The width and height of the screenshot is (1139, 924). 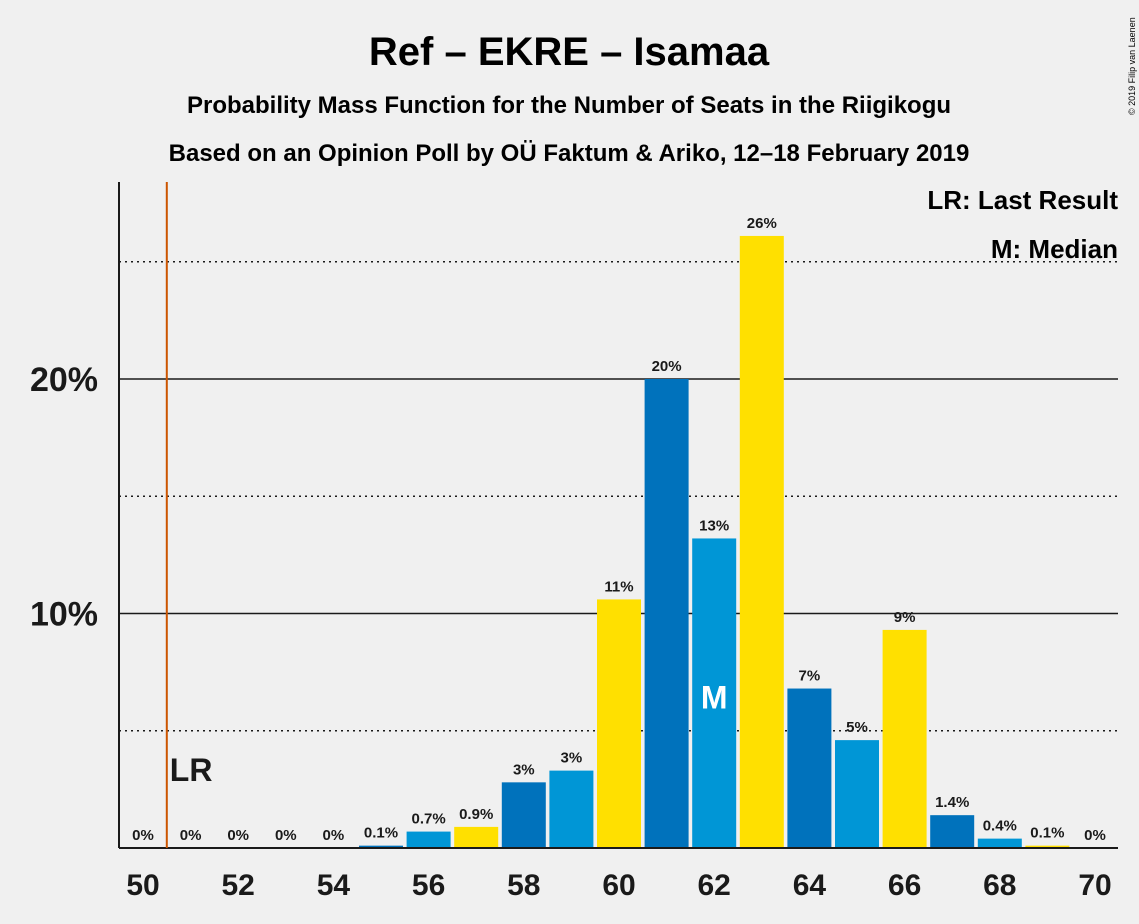 What do you see at coordinates (1095, 835) in the screenshot?
I see `data-label-seat-70: 0%` at bounding box center [1095, 835].